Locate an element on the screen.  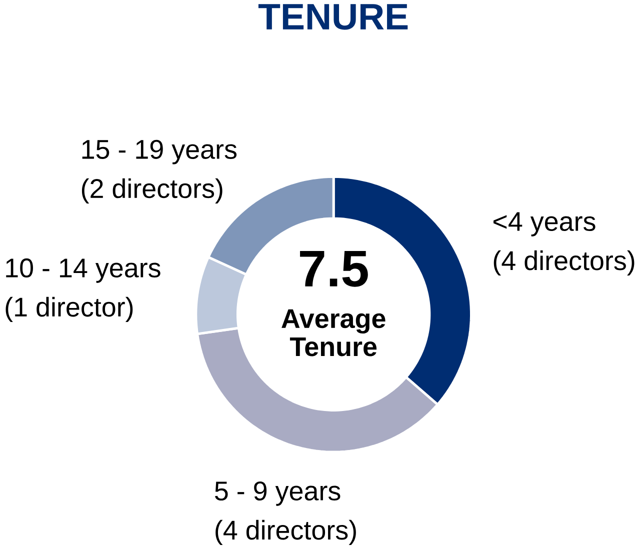
chart-title: TENURE is located at coordinates (333, 17).